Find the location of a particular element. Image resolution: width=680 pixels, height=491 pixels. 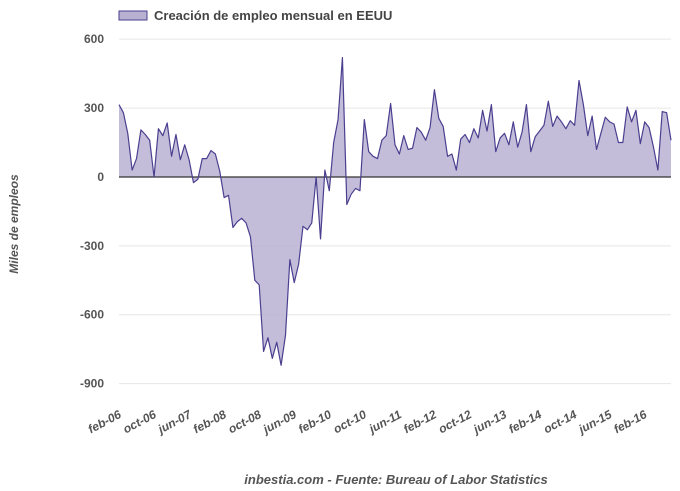

legend: Creación de empleo mensual en EEUU is located at coordinates (255, 15).